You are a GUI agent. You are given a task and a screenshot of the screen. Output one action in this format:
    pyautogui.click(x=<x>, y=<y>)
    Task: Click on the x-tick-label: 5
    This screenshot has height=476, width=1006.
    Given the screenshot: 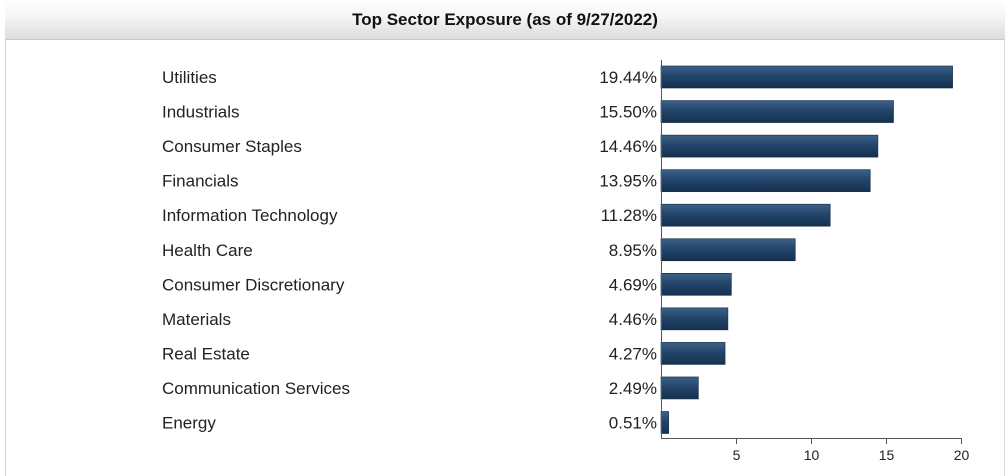 What is the action you would take?
    pyautogui.click(x=737, y=455)
    